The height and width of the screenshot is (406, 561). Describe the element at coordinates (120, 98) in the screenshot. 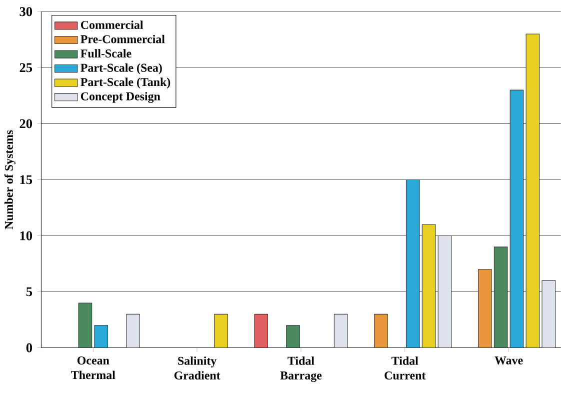

I see `legend-label: Concept Design` at that location.